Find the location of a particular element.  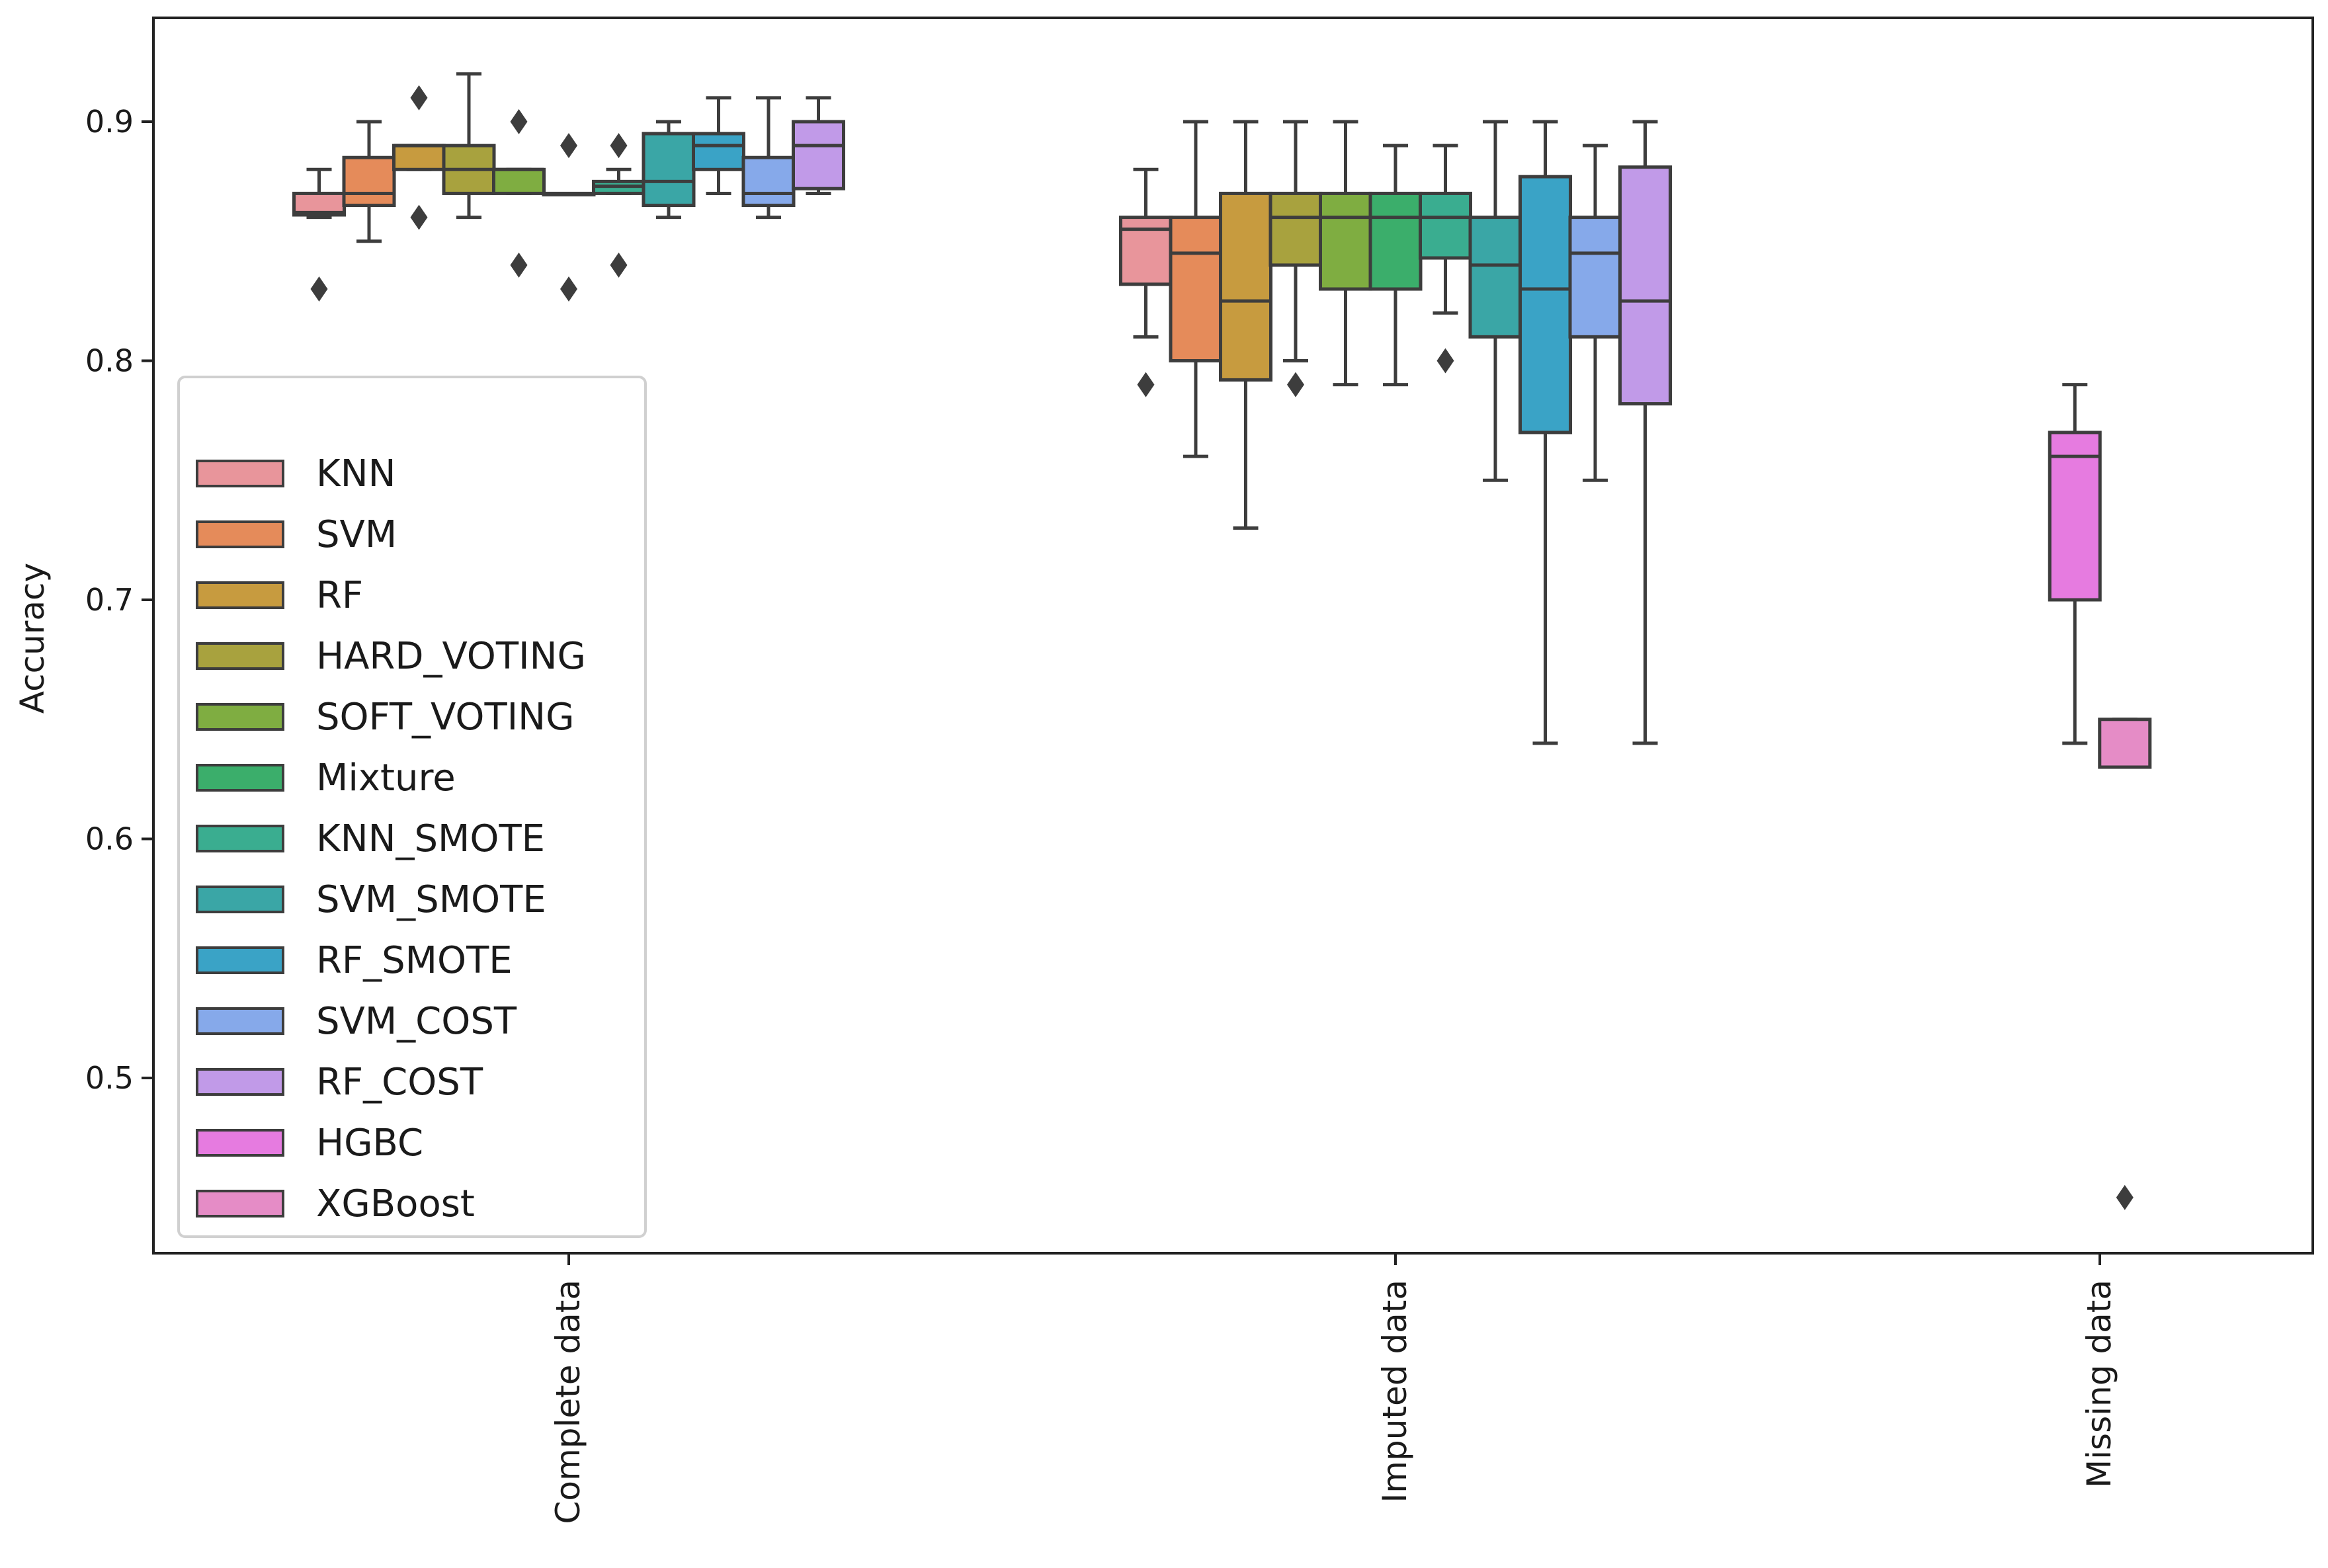

box-svm_cost-complete-data is located at coordinates (768, 158).